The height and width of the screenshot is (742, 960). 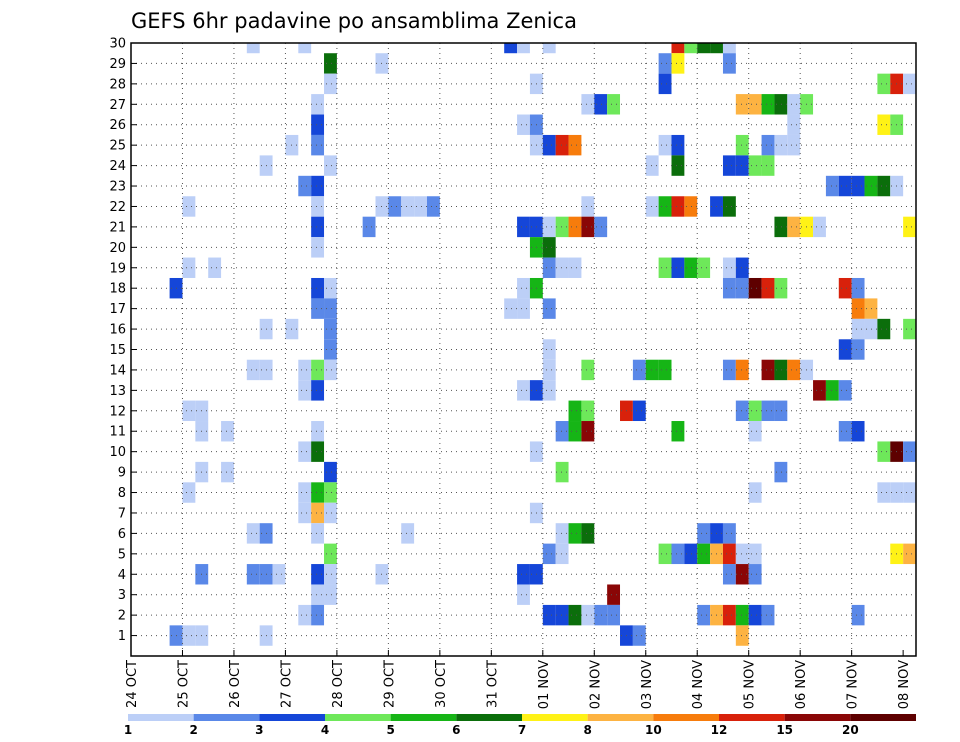 What do you see at coordinates (522, 730) in the screenshot?
I see `colorbar-label: 7` at bounding box center [522, 730].